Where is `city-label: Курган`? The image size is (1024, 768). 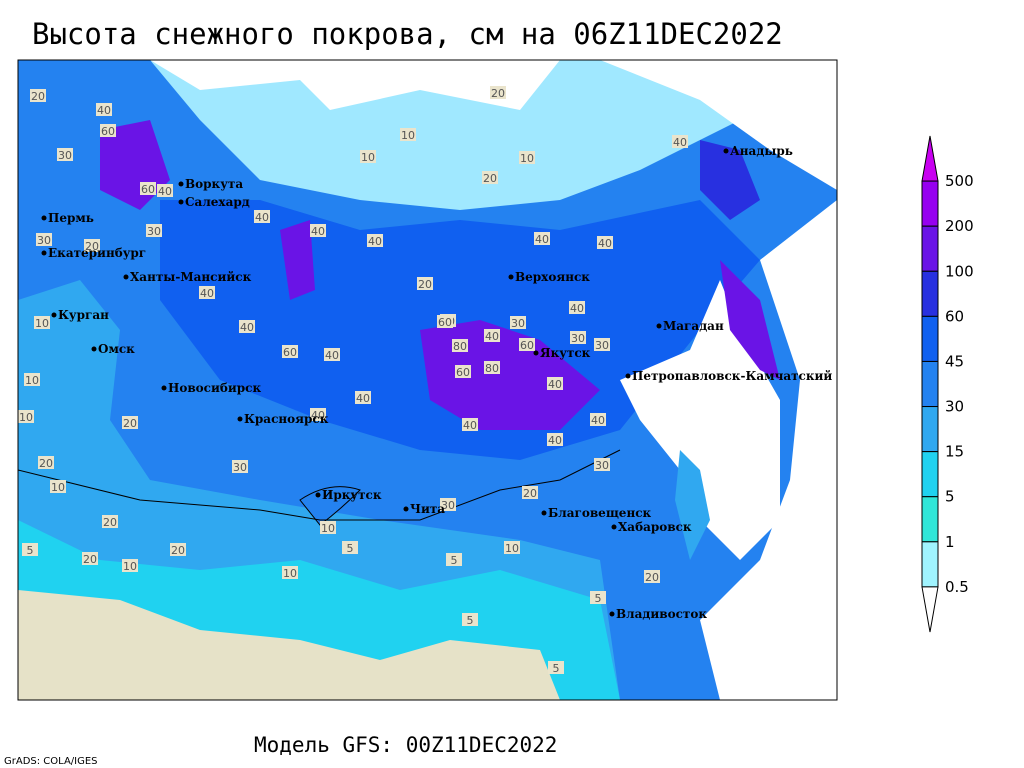 city-label: Курган is located at coordinates (83, 315).